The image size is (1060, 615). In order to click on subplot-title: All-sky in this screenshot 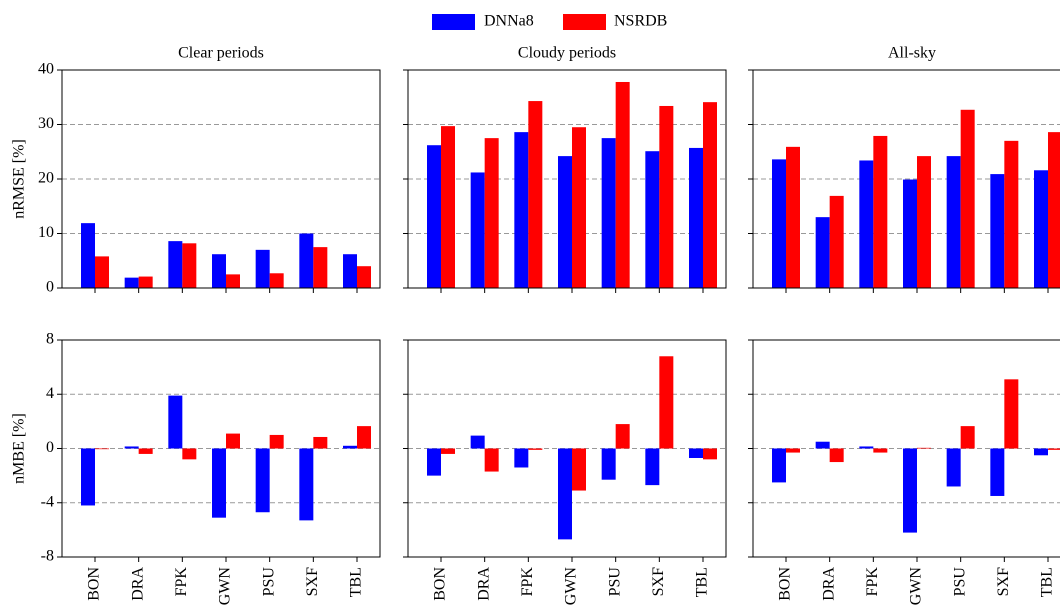, I will do `click(912, 53)`.